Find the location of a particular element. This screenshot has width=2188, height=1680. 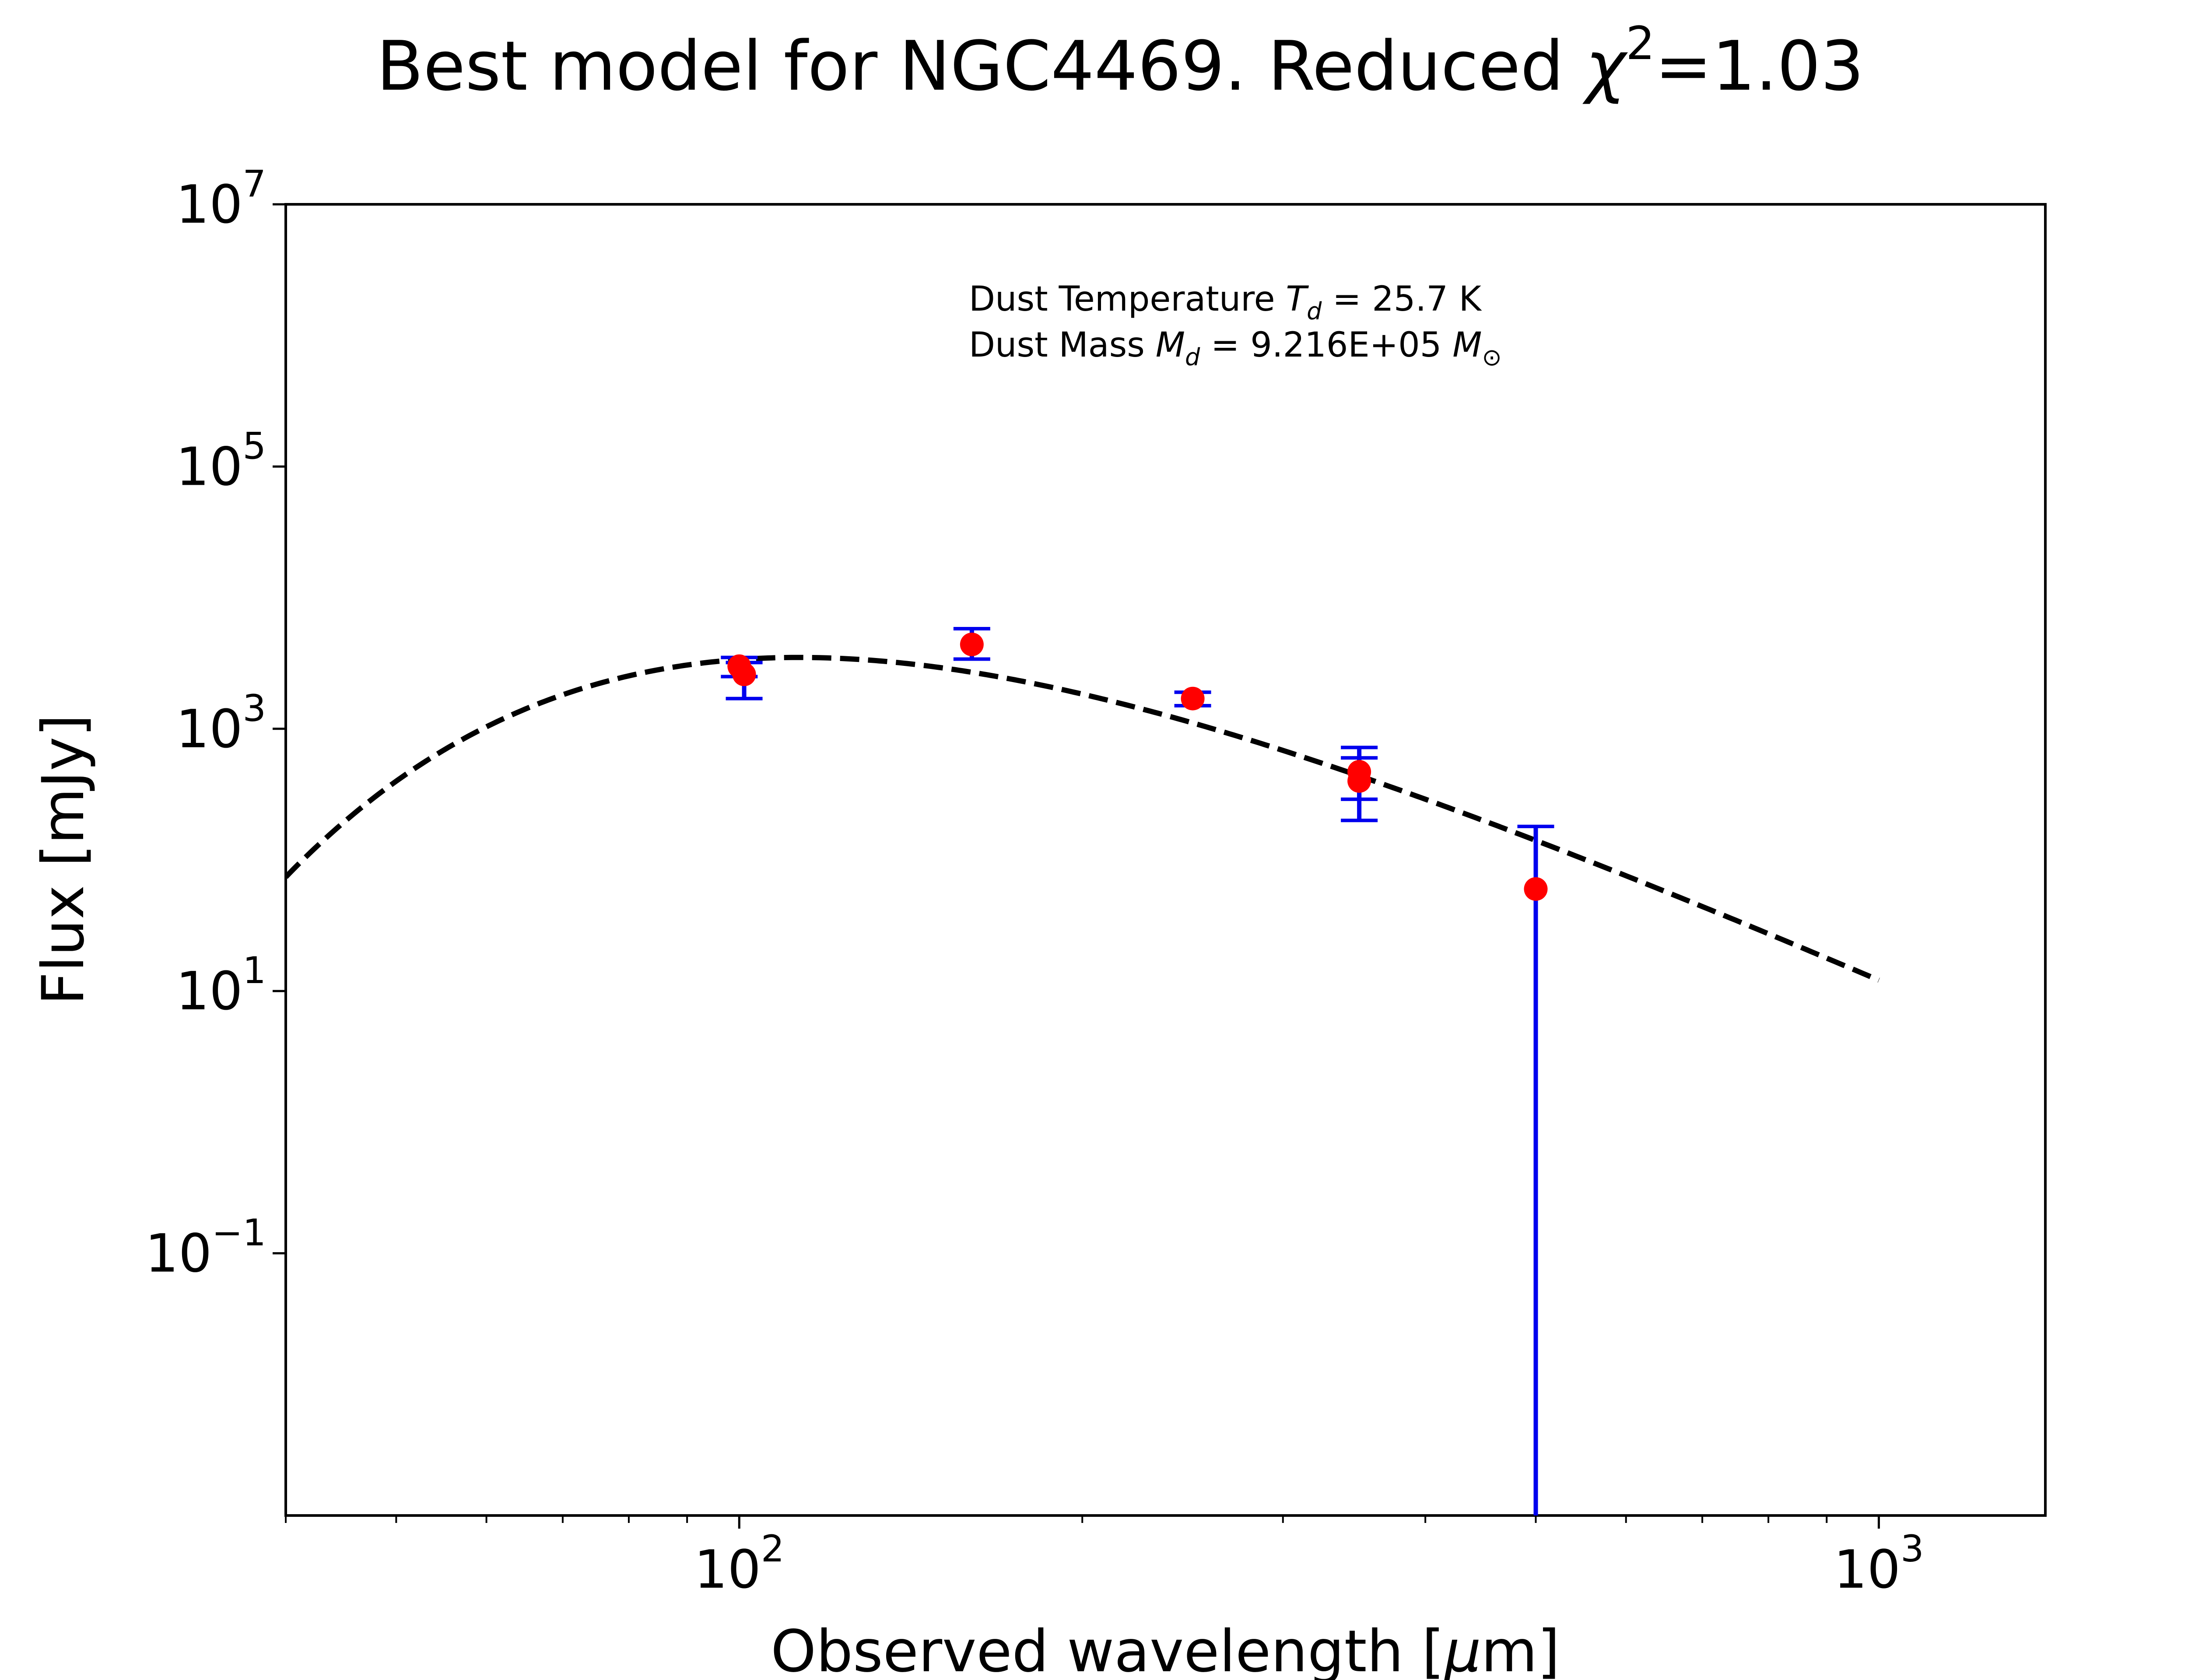

x-axis-ticks: 10² 10³ is located at coordinates (1105, 1558).